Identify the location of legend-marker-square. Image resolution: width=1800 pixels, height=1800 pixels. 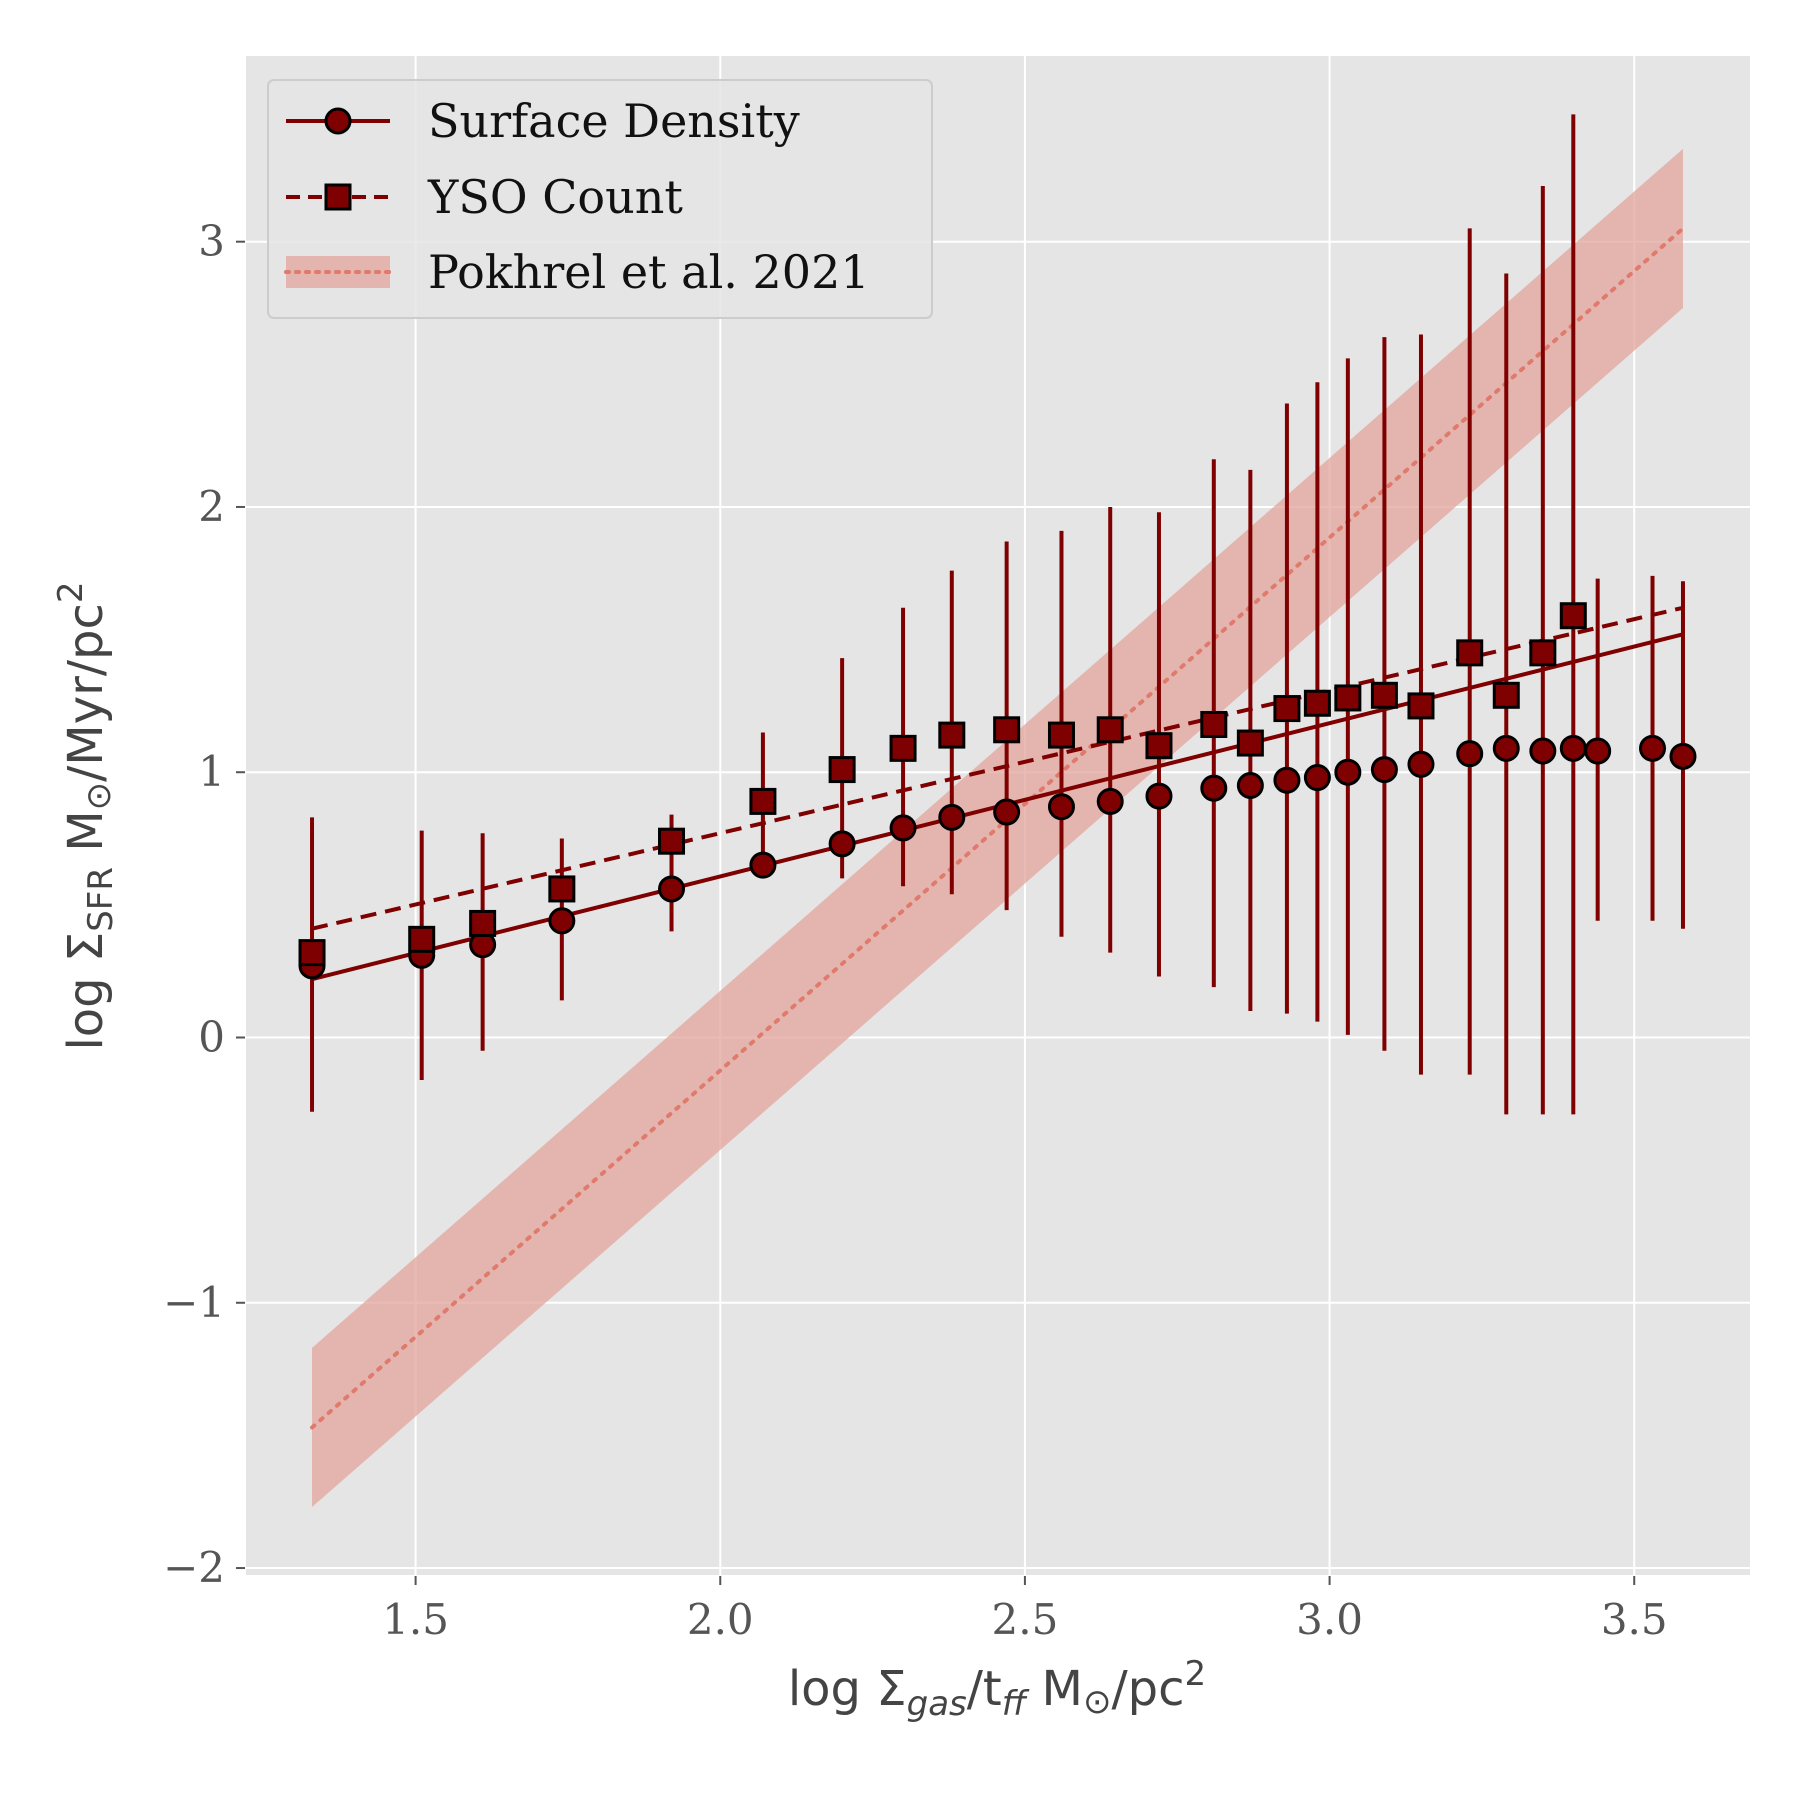
(338, 197).